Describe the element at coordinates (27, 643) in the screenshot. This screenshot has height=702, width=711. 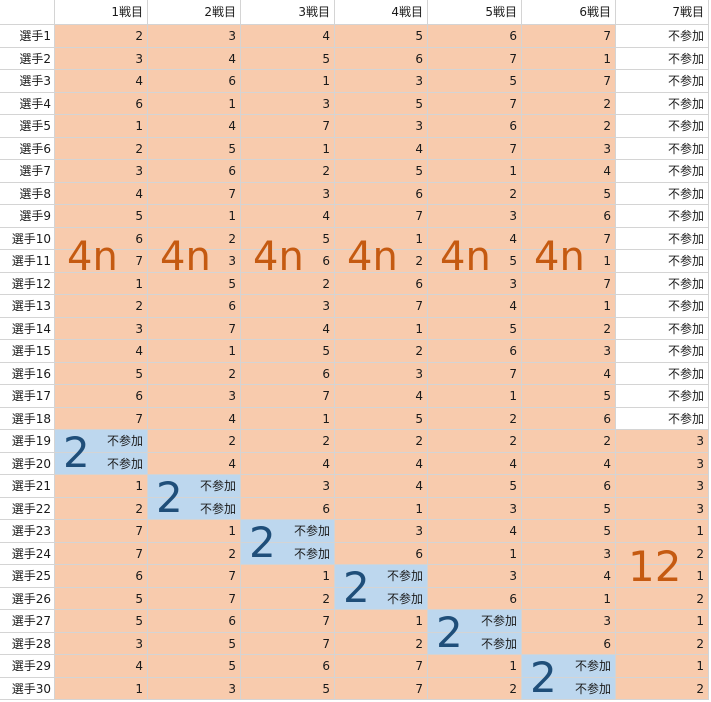
I see `row-label: 選手28` at that location.